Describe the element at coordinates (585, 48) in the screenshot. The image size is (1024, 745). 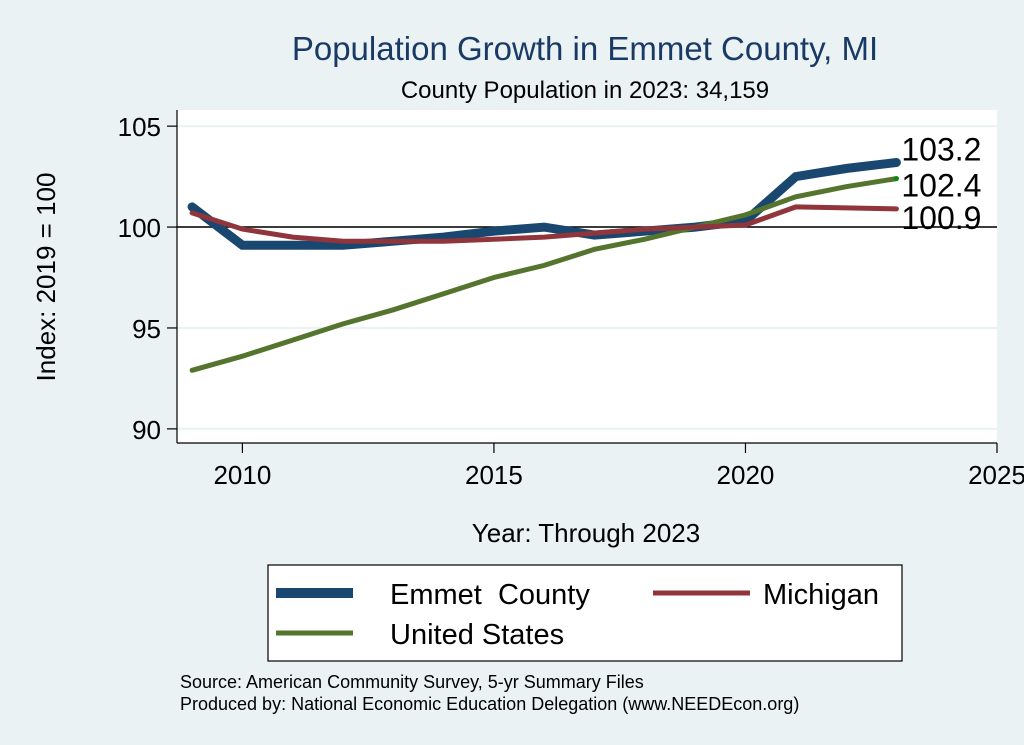
I see `chart-title: Population Growth in Emmet County, MI` at that location.